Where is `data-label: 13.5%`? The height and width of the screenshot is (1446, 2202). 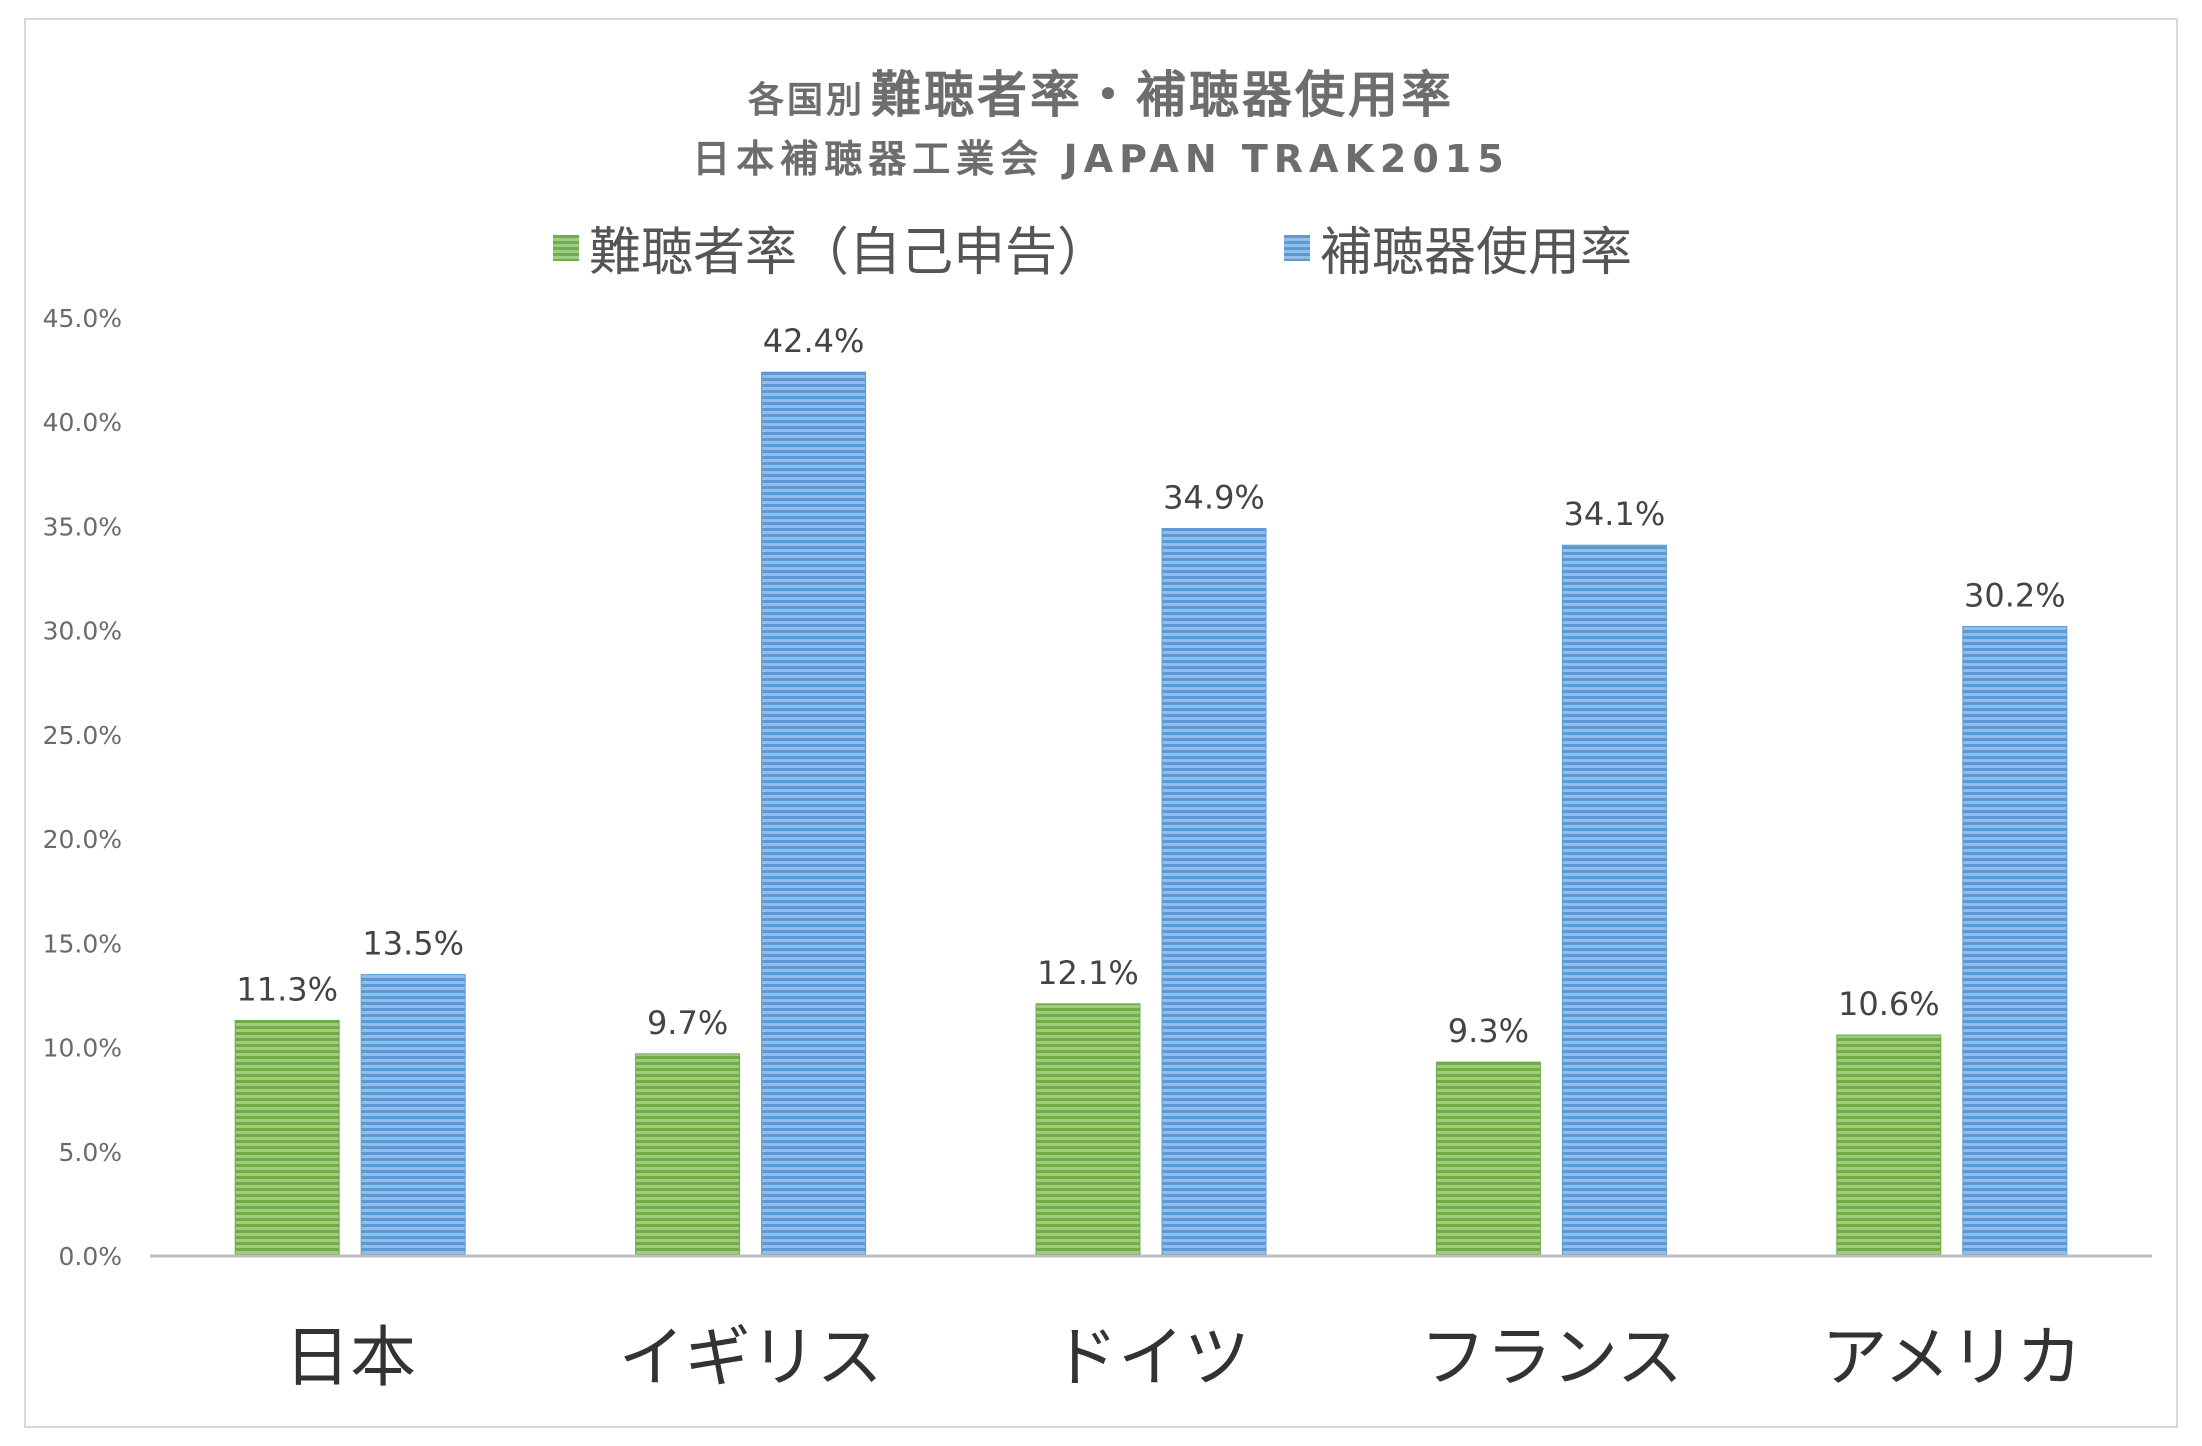
data-label: 13.5% is located at coordinates (413, 944).